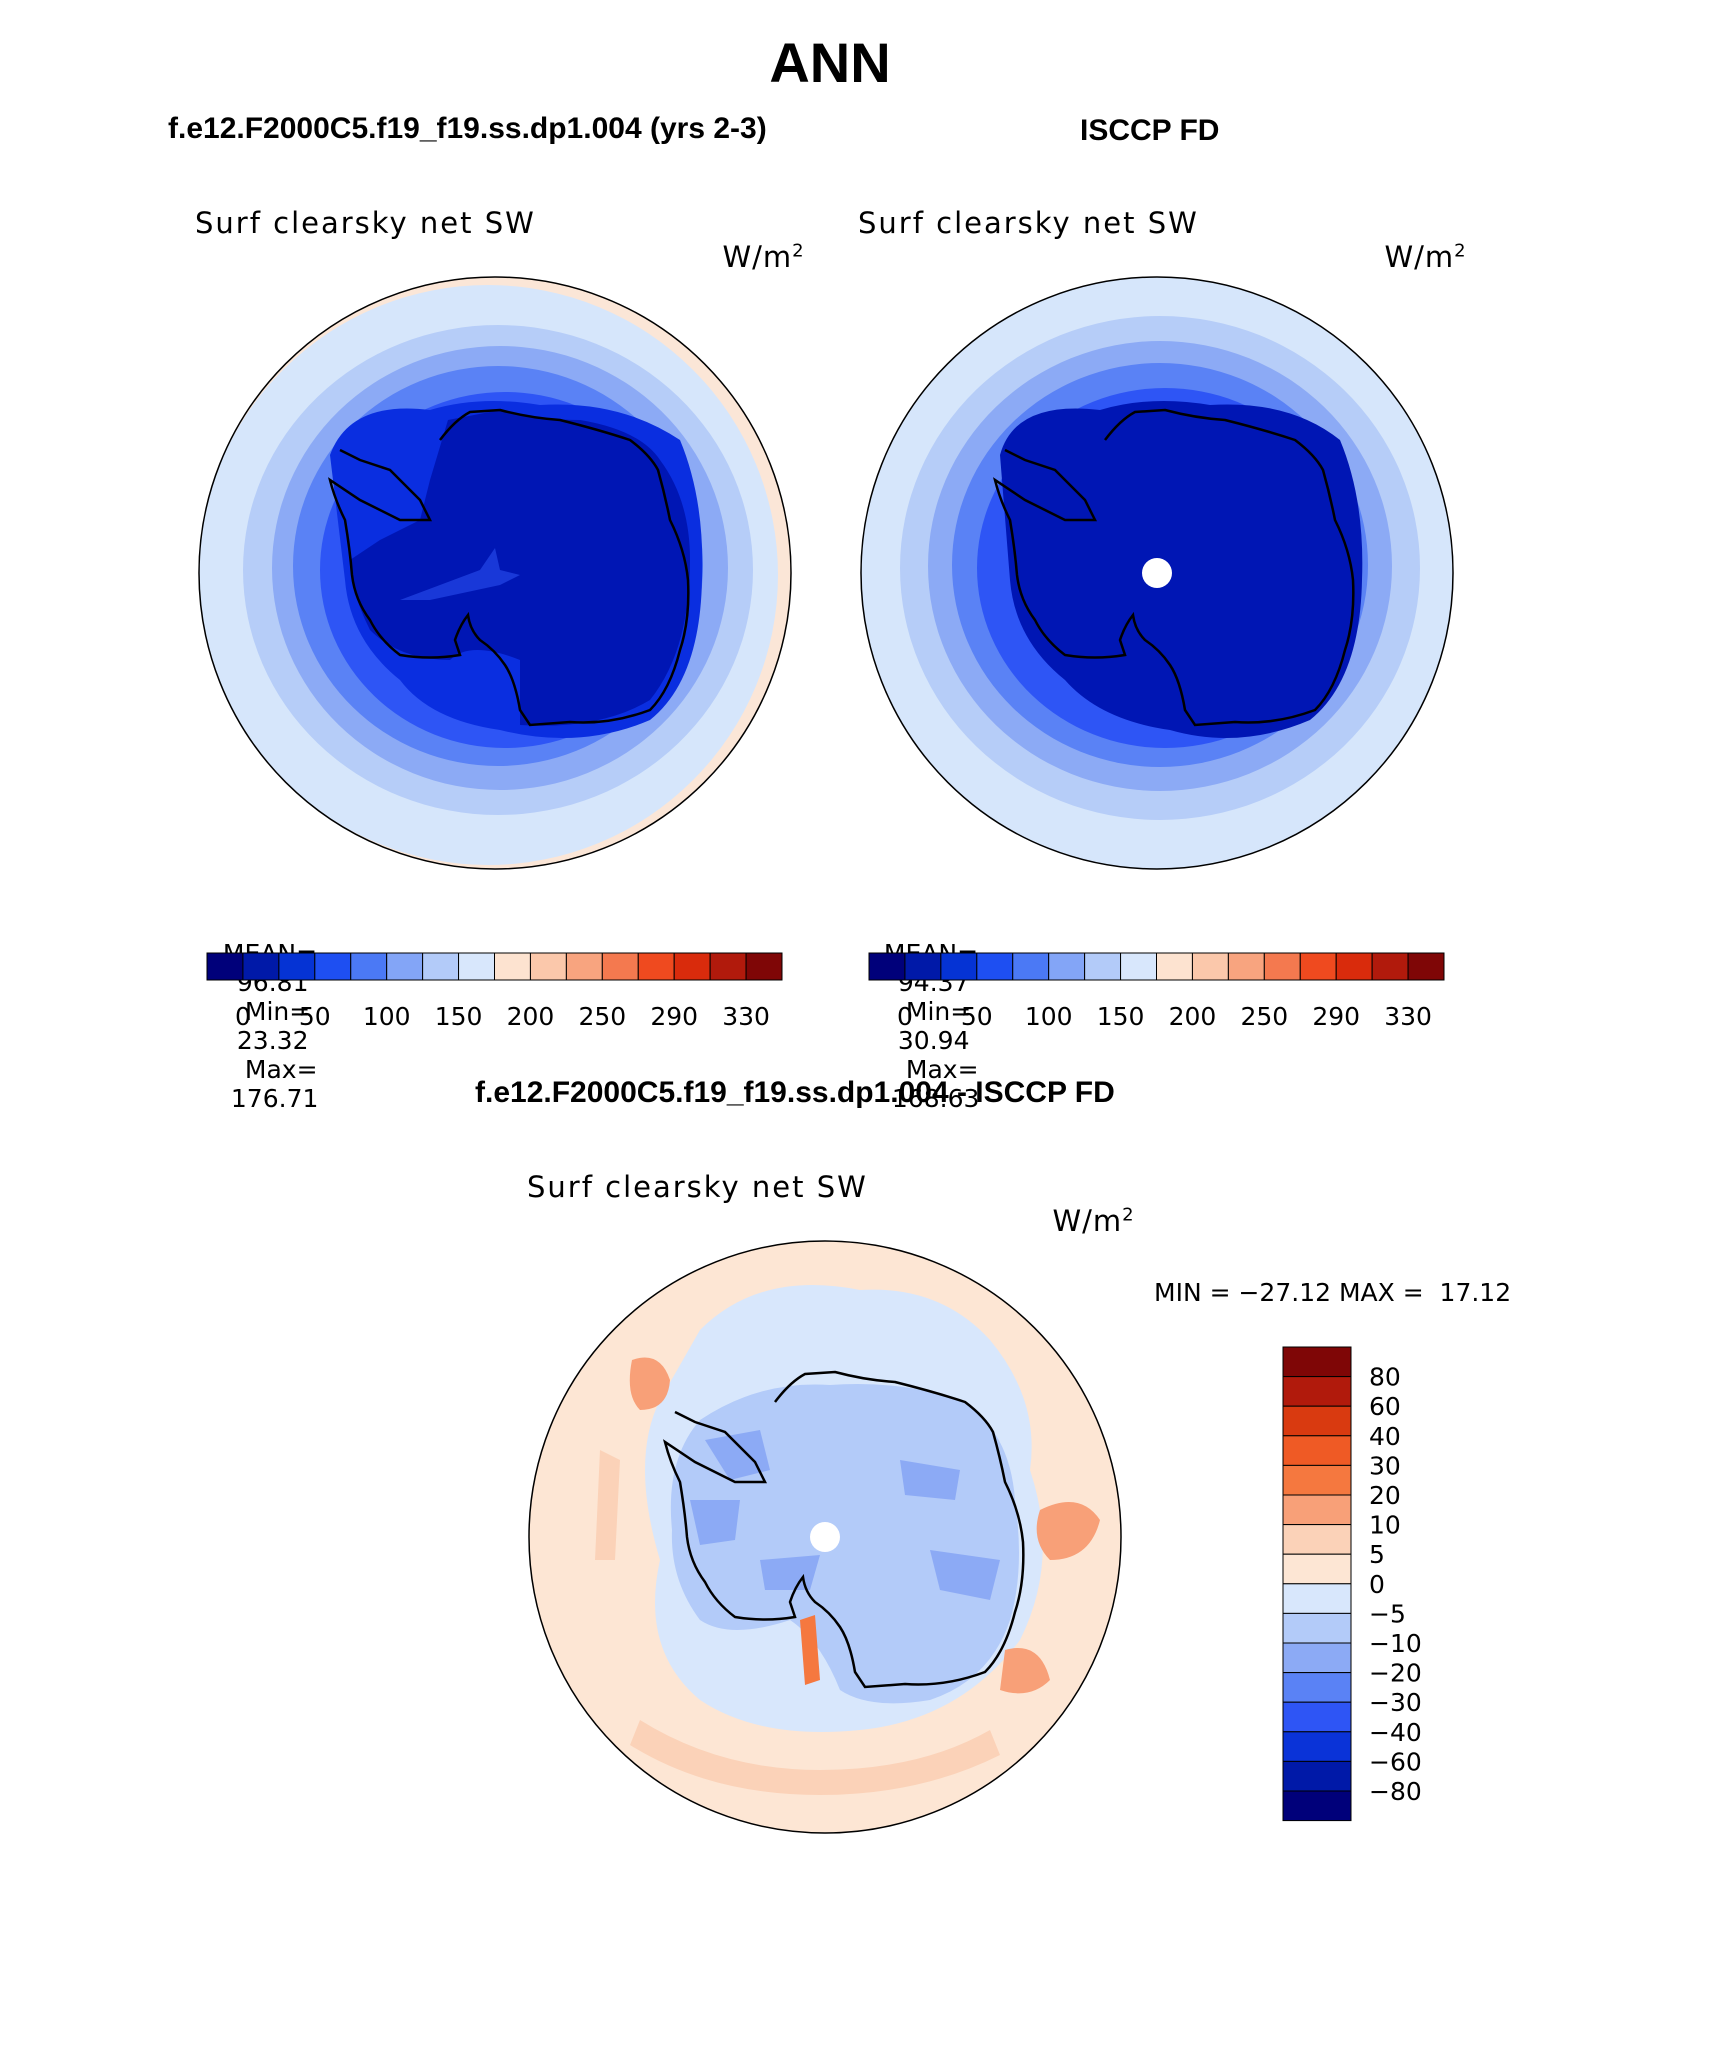 The height and width of the screenshot is (2061, 1710). Describe the element at coordinates (1087, 1221) in the screenshot. I see `diff-units-base: W/m` at that location.